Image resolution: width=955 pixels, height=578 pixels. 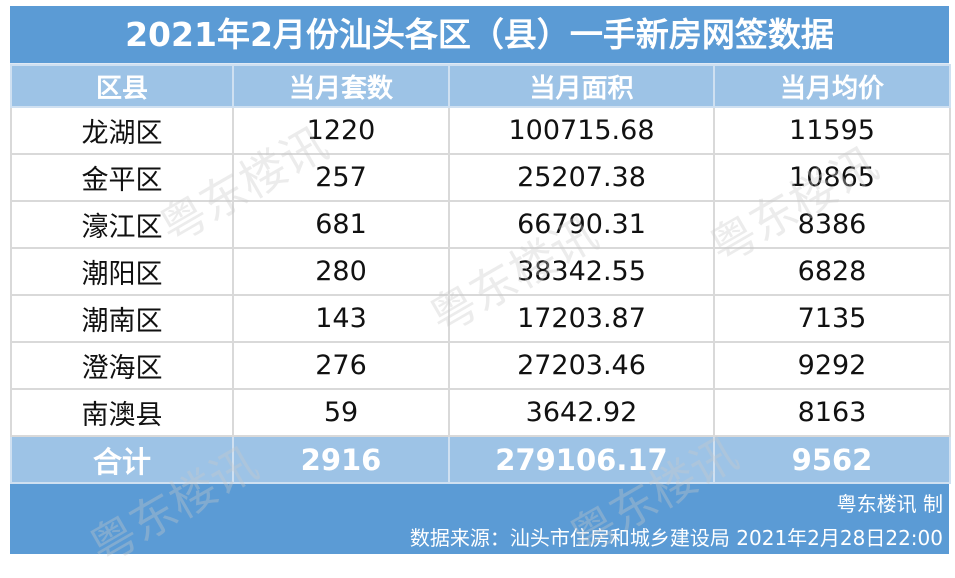 I want to click on cell-avg-price: 11595, so click(x=832, y=130).